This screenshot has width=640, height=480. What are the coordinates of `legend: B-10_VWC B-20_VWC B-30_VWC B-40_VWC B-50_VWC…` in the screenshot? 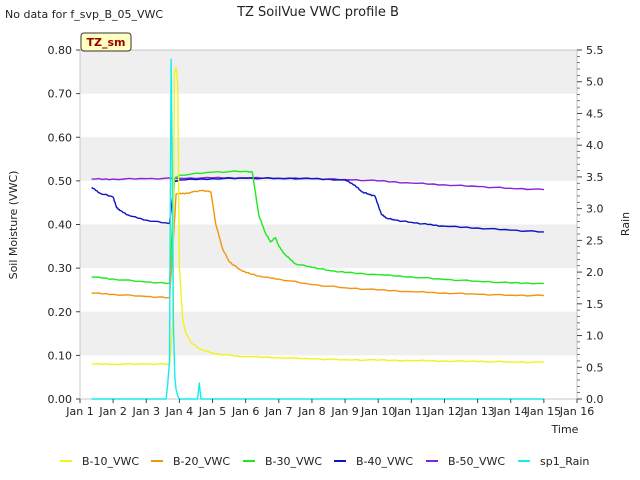 It's located at (324, 461).